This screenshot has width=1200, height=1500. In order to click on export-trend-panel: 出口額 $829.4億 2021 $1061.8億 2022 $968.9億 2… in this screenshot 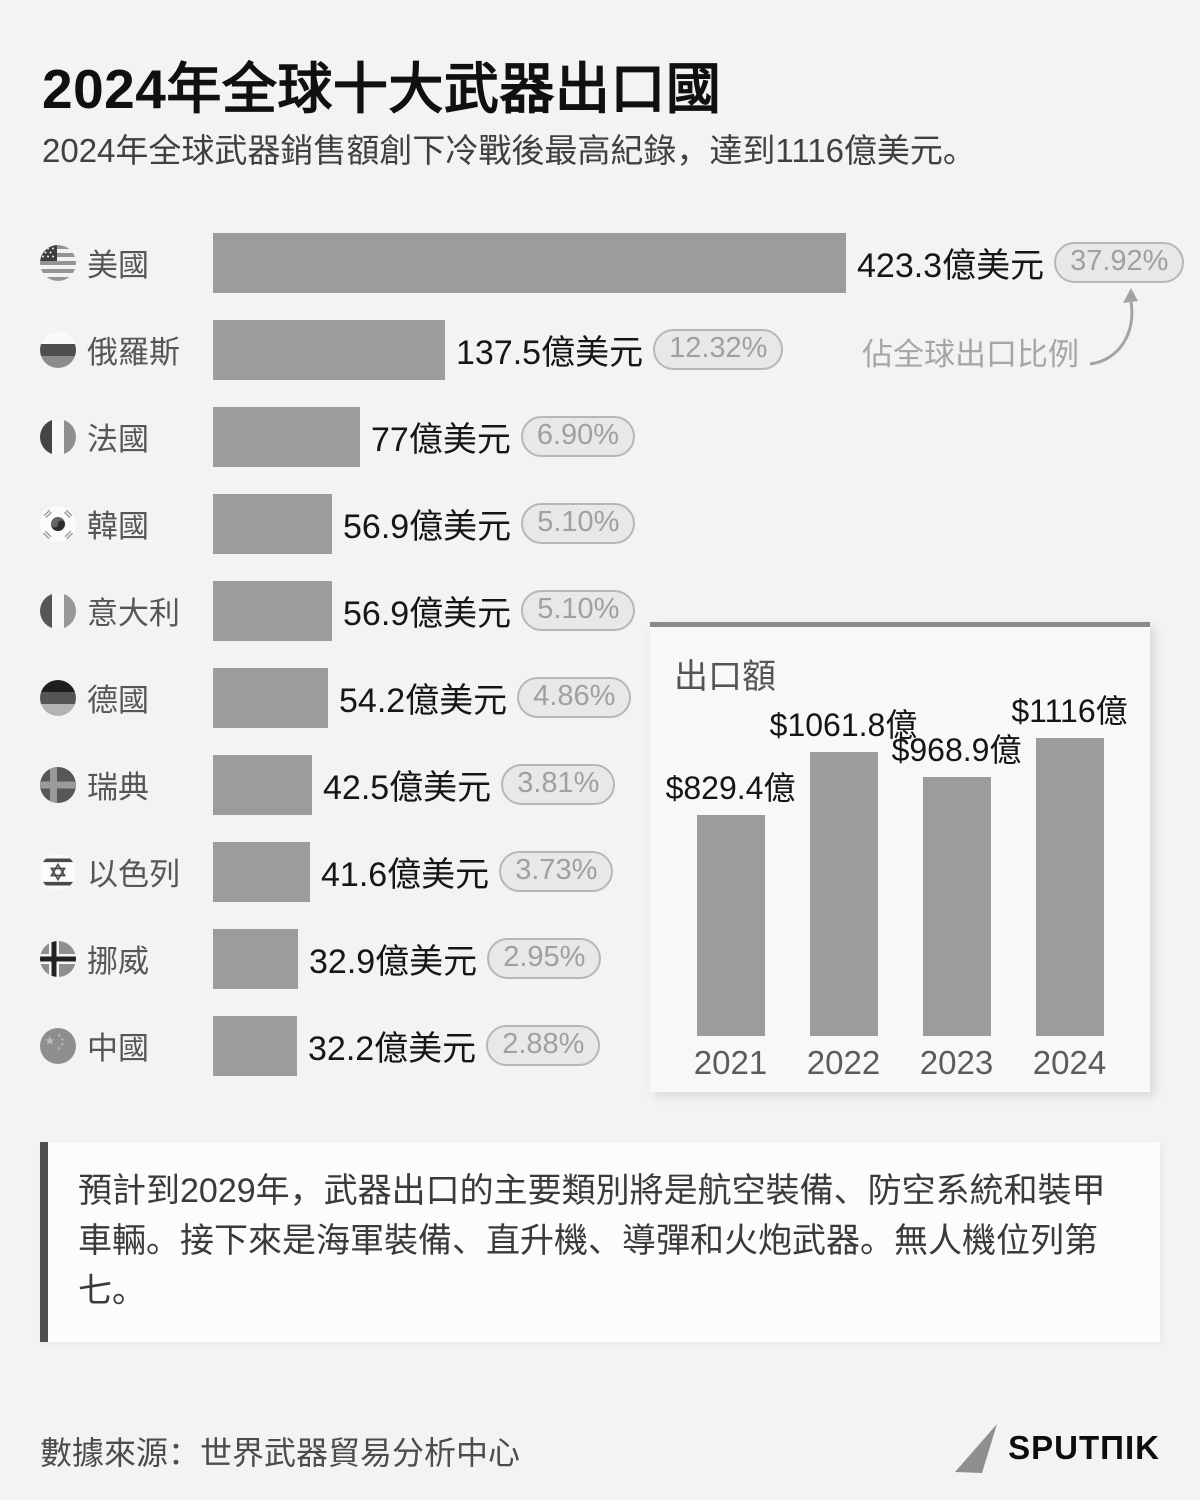, I will do `click(900, 857)`.